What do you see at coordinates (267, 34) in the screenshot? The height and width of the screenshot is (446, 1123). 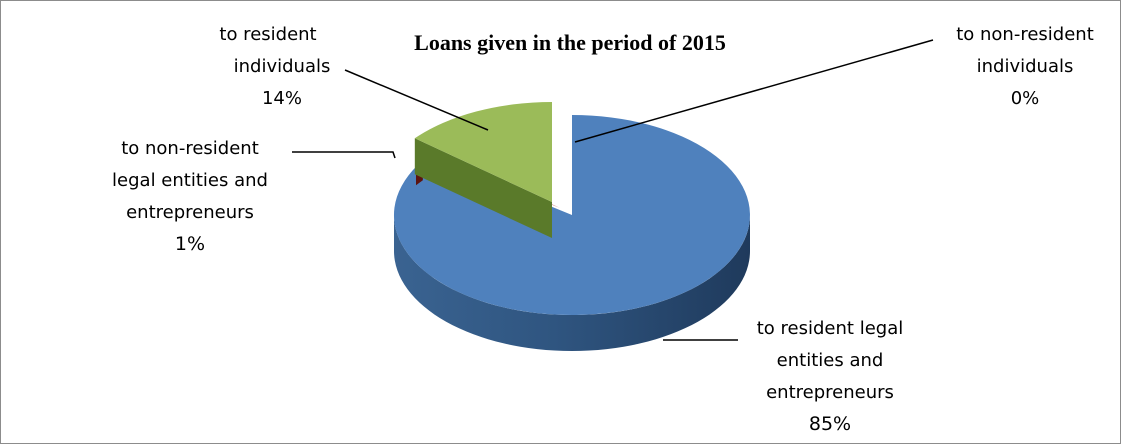 I see `label-line: to resident` at bounding box center [267, 34].